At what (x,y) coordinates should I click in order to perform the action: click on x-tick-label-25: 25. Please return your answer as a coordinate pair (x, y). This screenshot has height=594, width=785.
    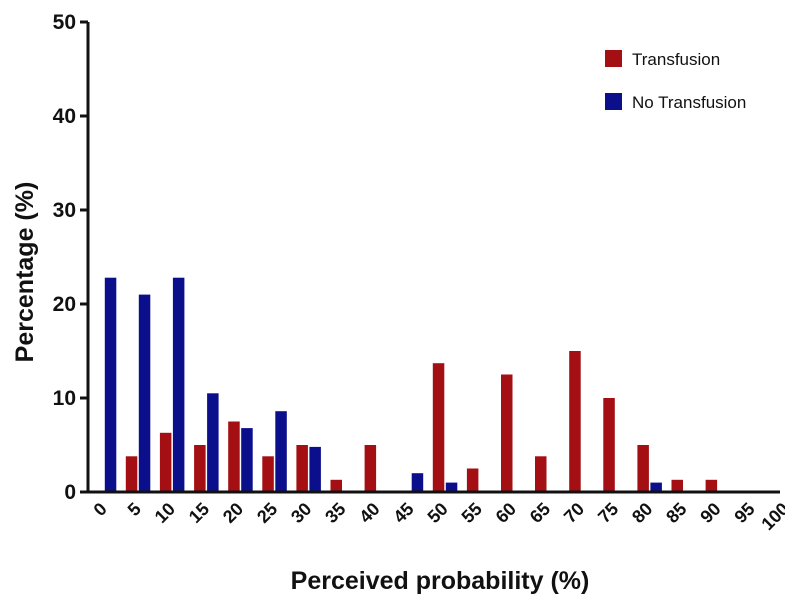
    Looking at the image, I should click on (267, 513).